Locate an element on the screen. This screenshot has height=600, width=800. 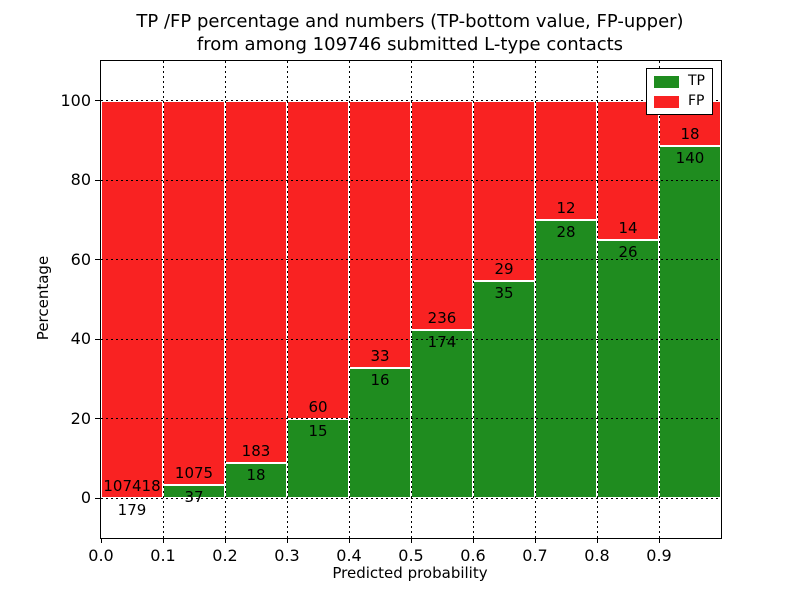
legend: TP FP is located at coordinates (679, 91).